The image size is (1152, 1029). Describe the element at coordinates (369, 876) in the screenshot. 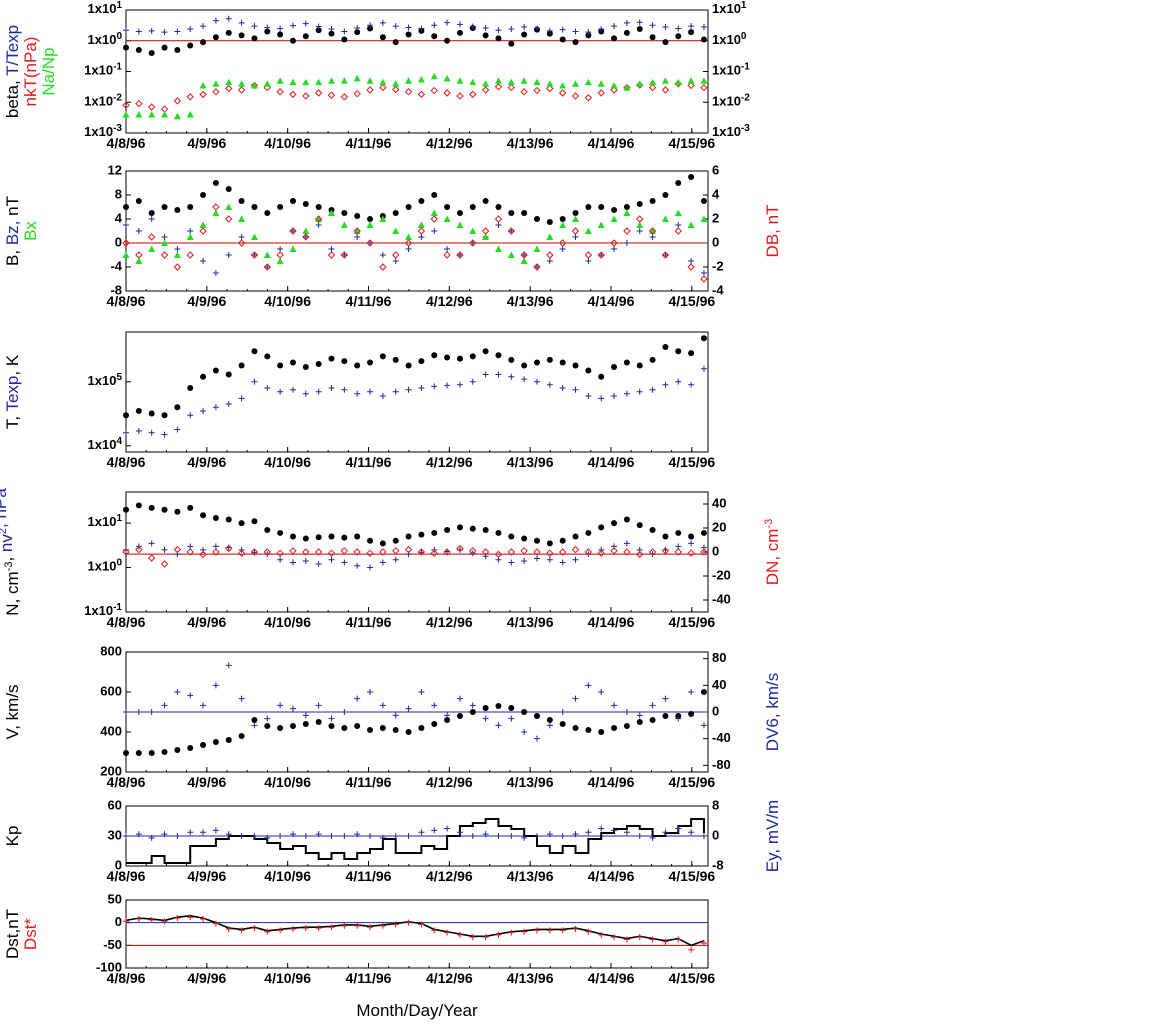

I see `panel-p6-date-label: 4/11/96` at that location.